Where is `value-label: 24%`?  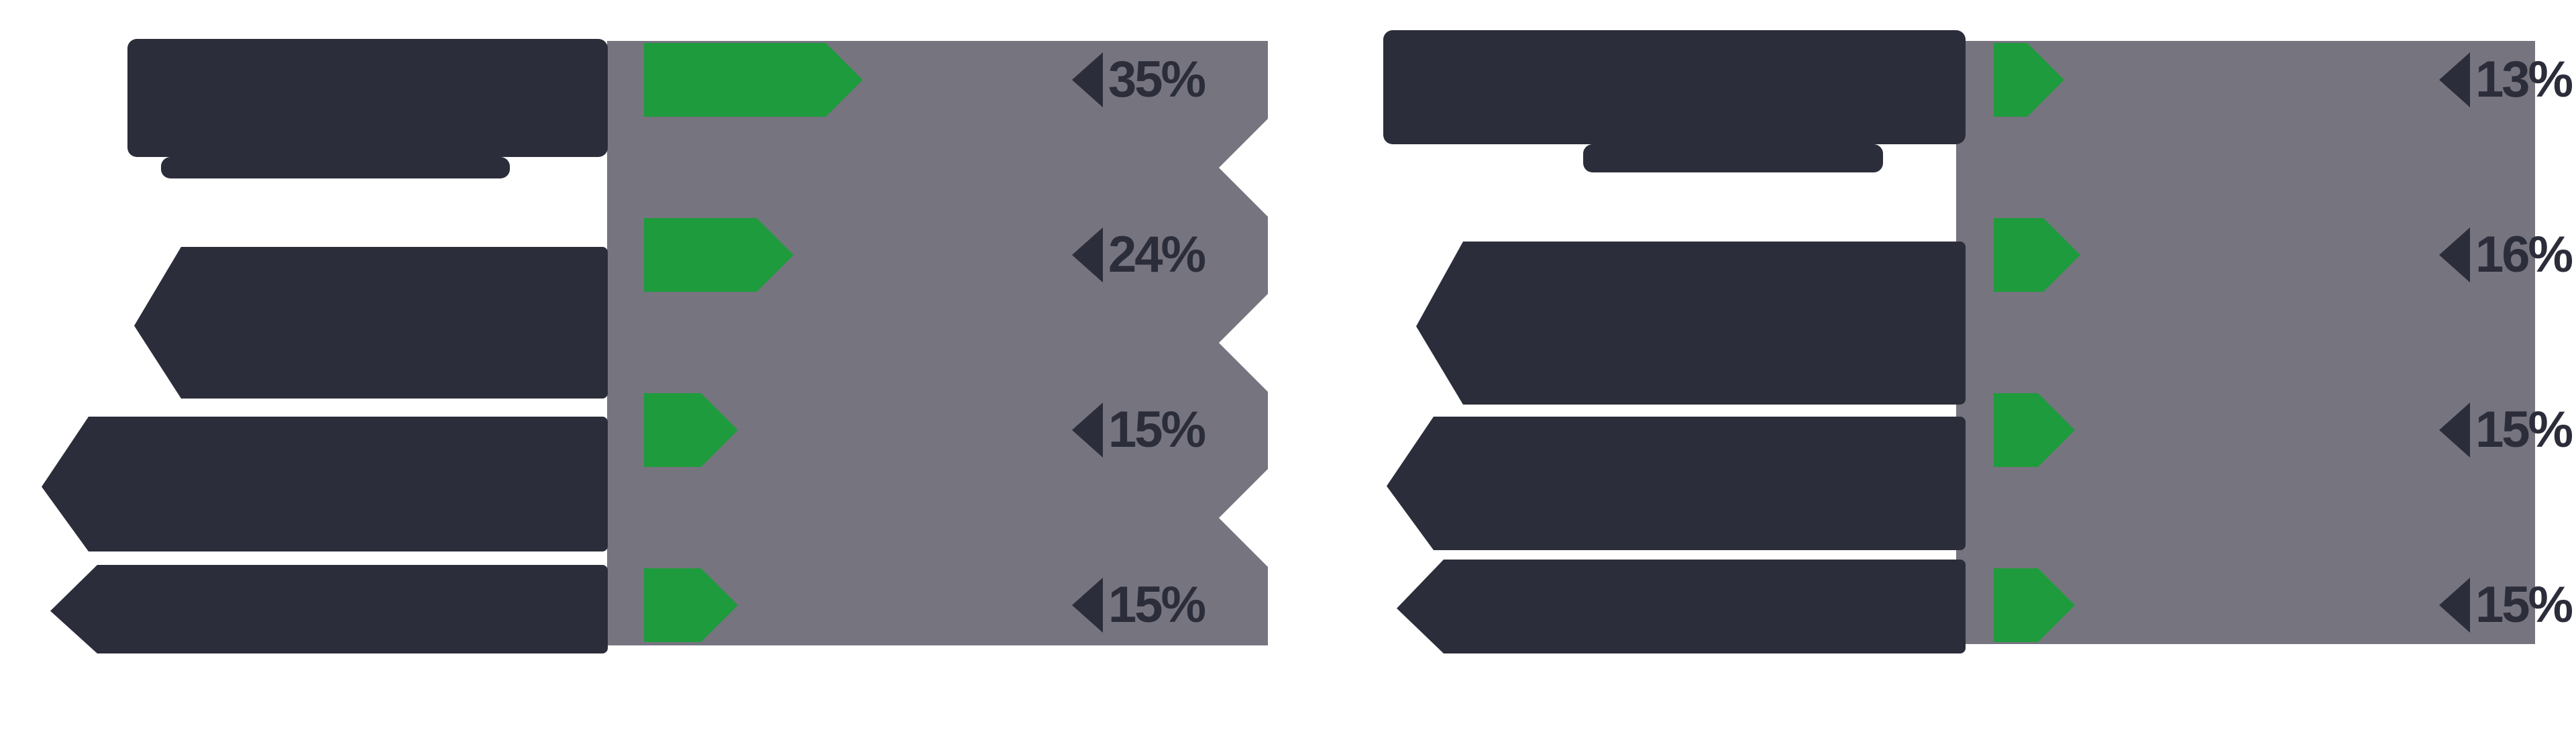
value-label: 24% is located at coordinates (1139, 254).